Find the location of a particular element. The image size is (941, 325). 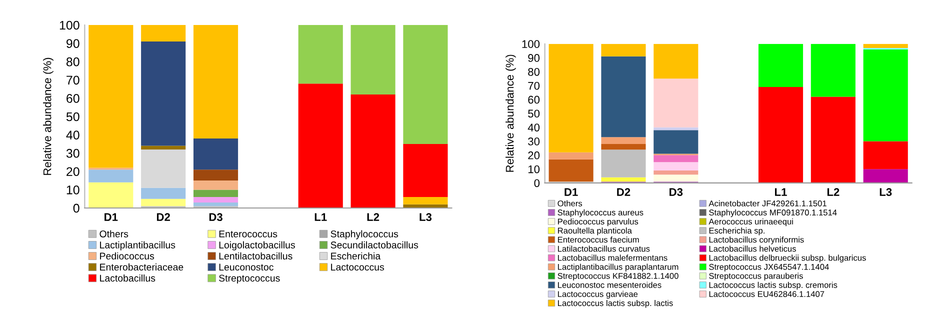

legend-label: Escherichia sp. is located at coordinates (736, 231).